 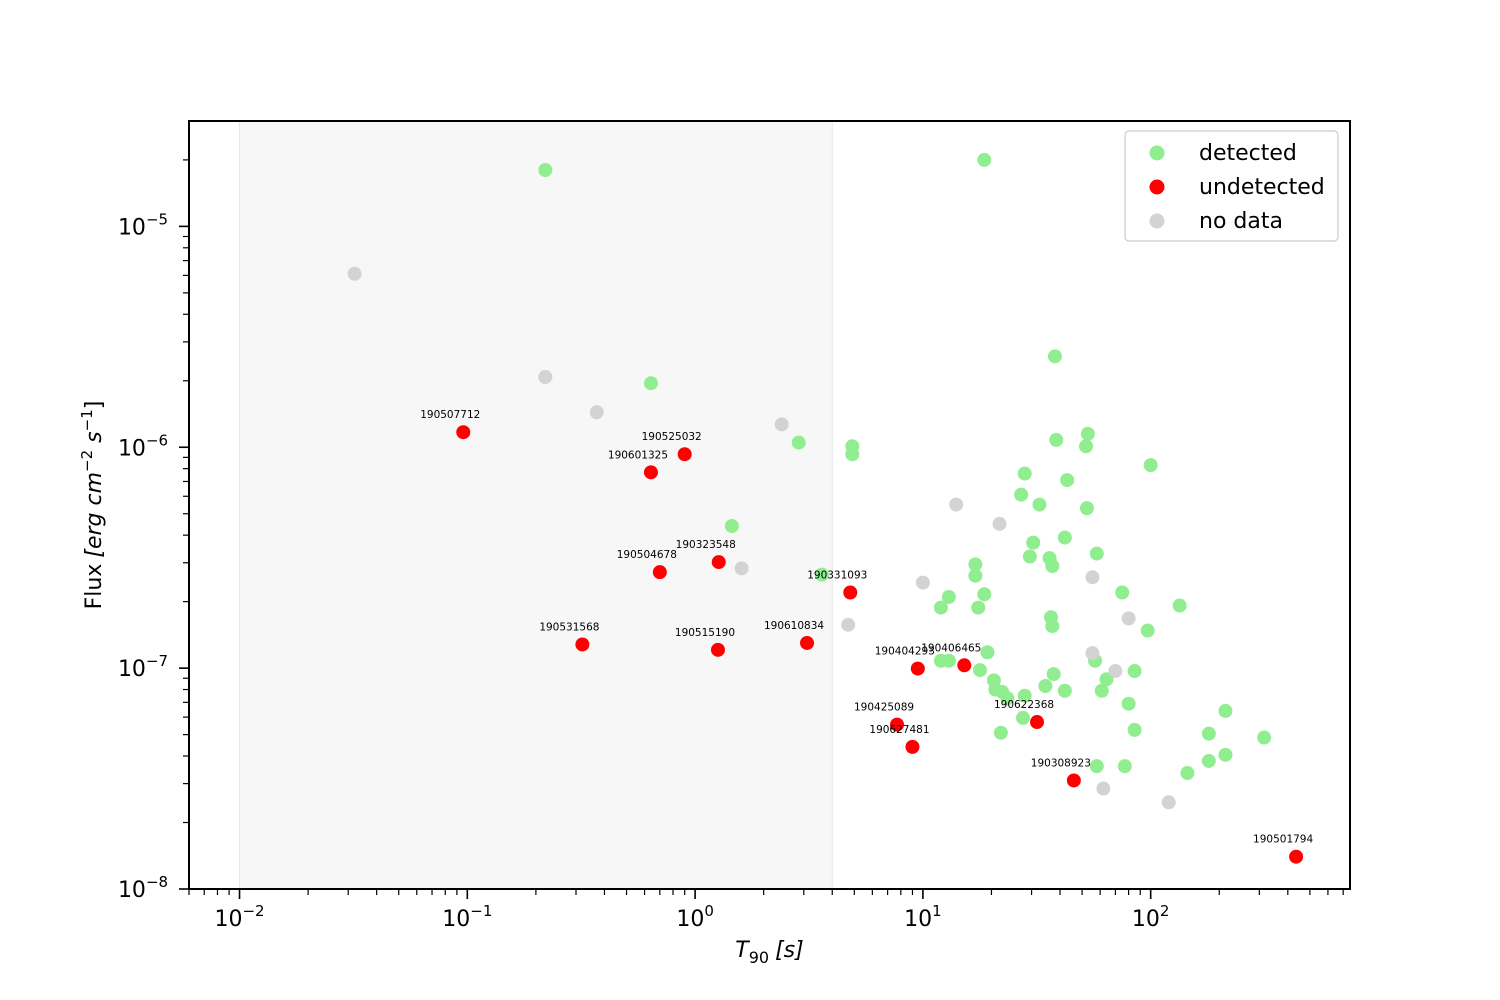 I want to click on y-tick-label-exponent: −7, so click(x=157, y=661).